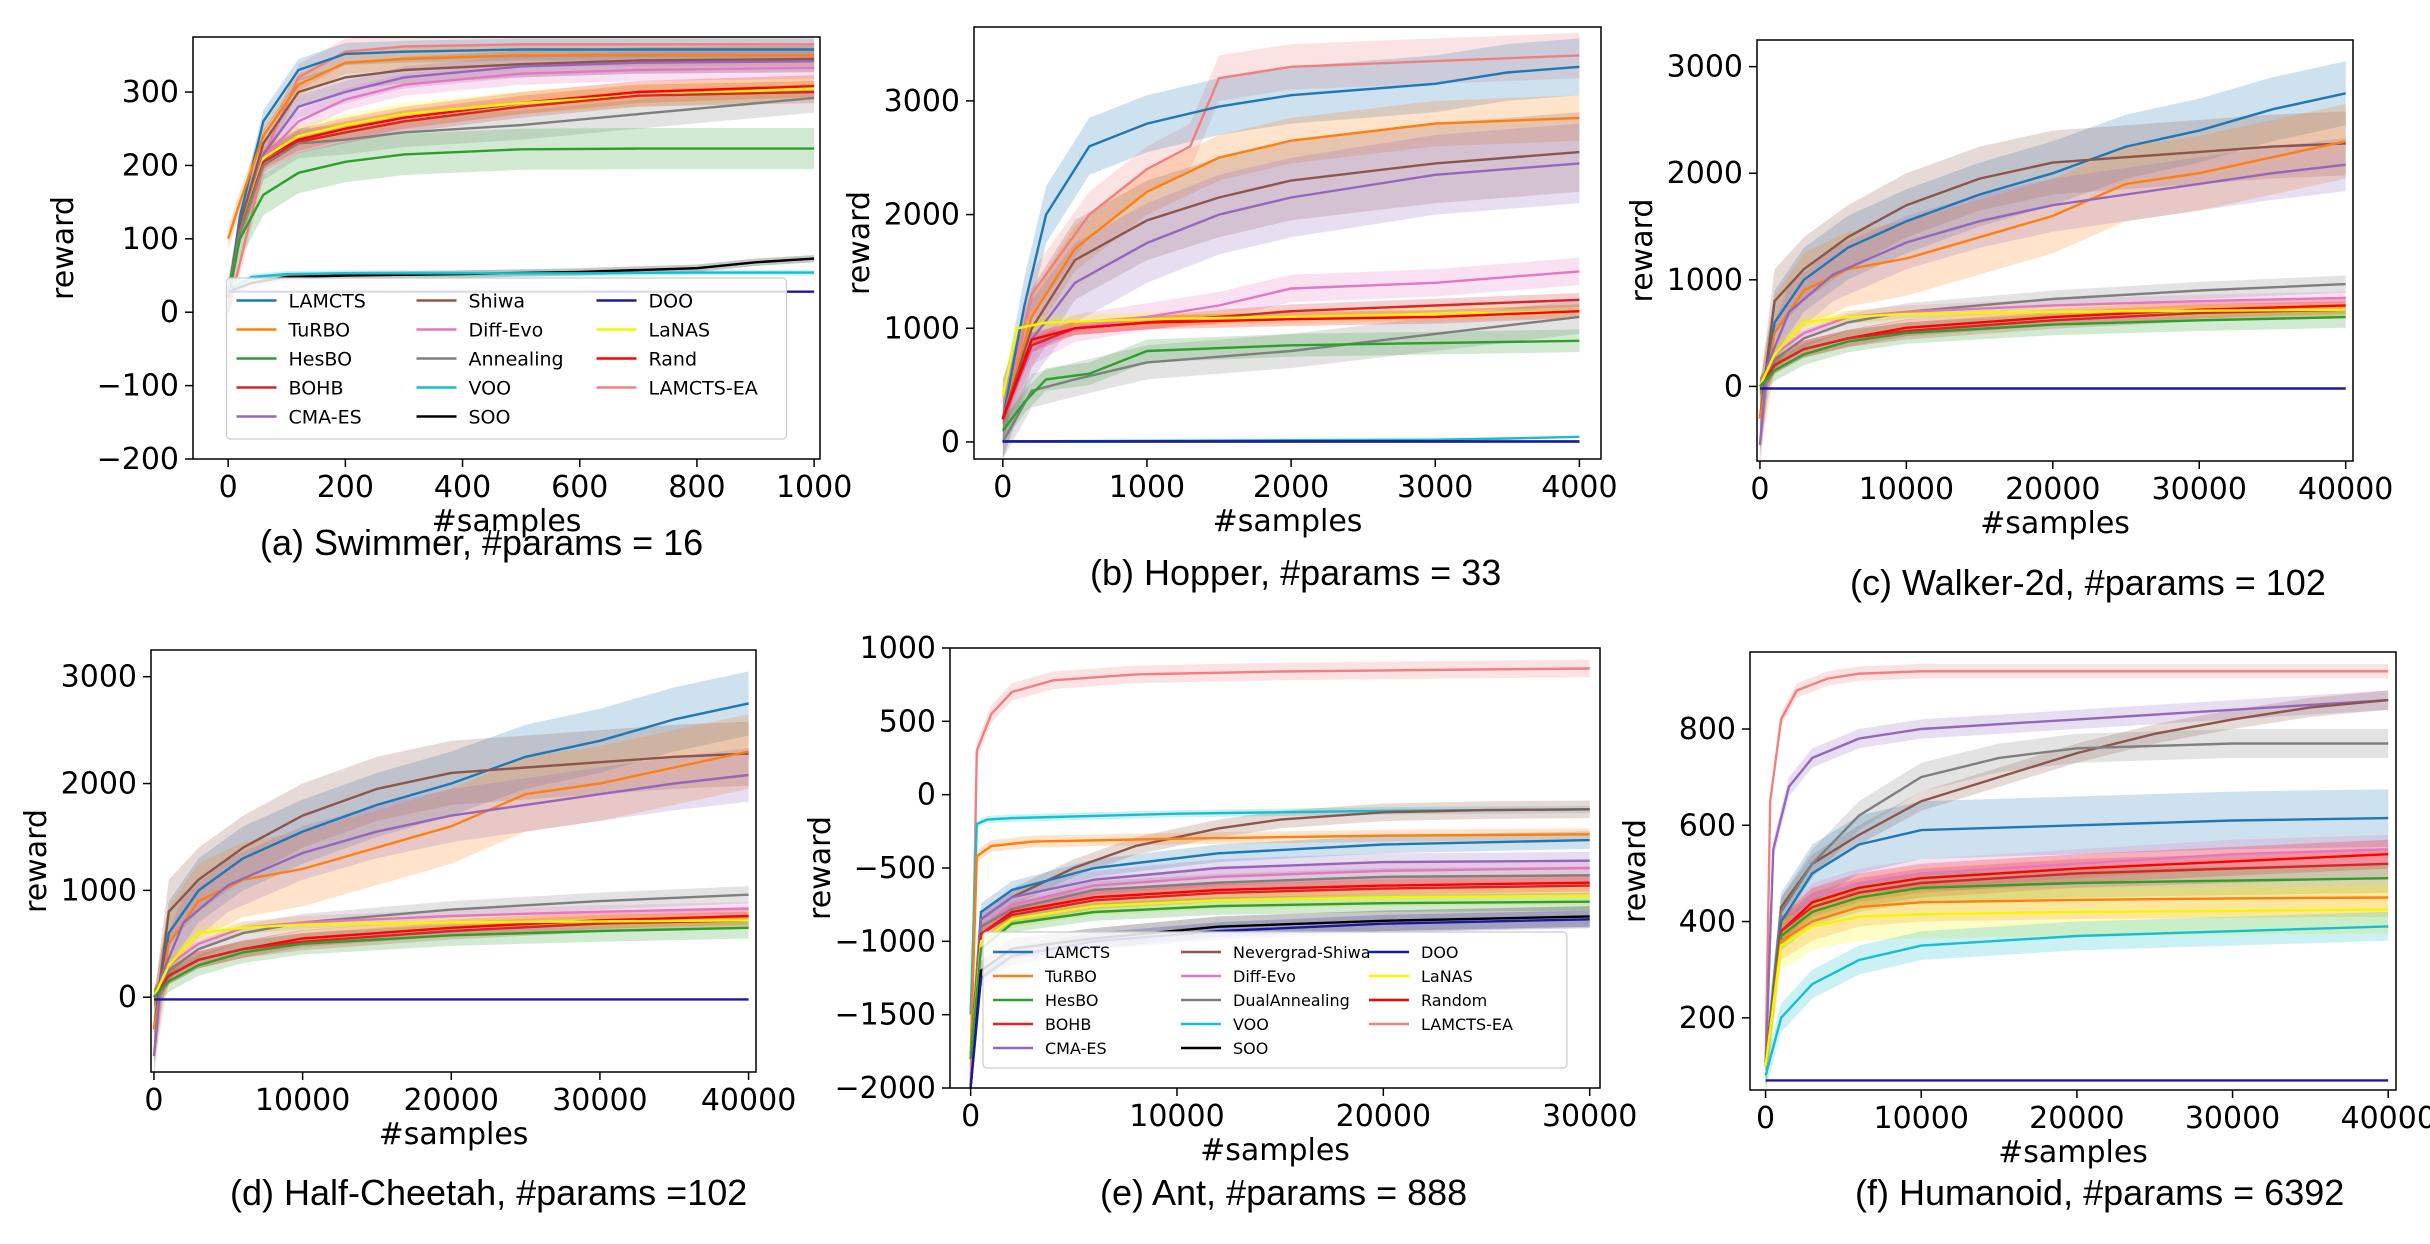  I want to click on y-tick-label: 3000, so click(99, 677).